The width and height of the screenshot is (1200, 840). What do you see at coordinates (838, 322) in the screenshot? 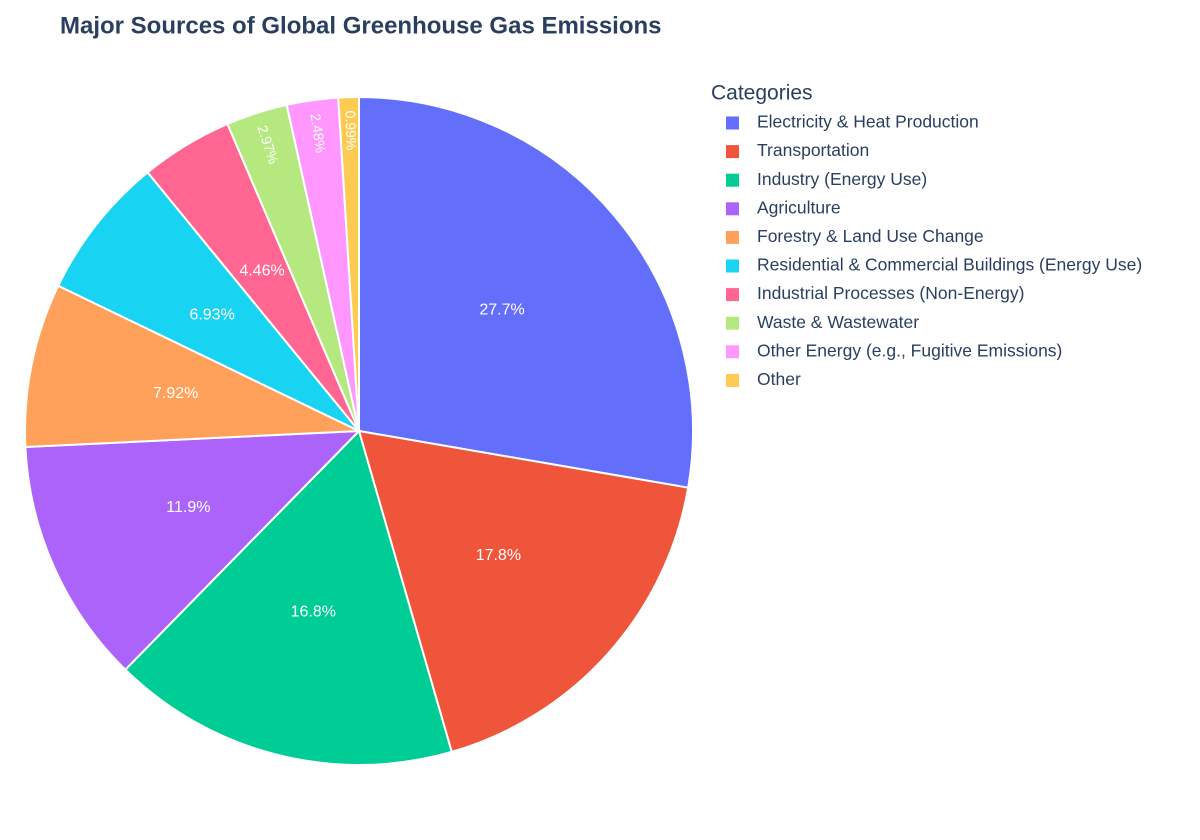
I see `legend-label: Waste & Wastewater` at bounding box center [838, 322].